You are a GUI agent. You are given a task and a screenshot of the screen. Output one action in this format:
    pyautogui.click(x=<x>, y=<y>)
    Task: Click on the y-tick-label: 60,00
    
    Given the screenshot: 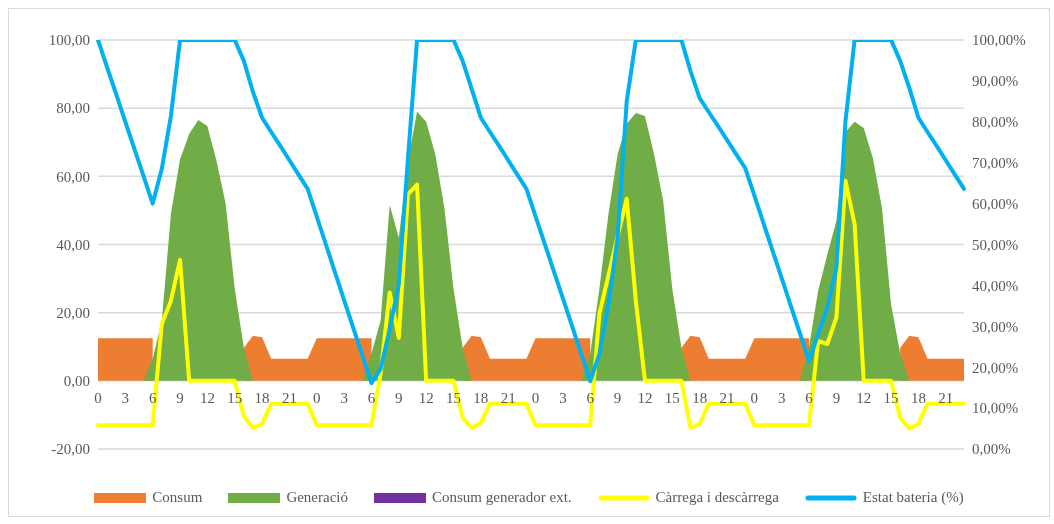 What is the action you would take?
    pyautogui.click(x=73, y=176)
    